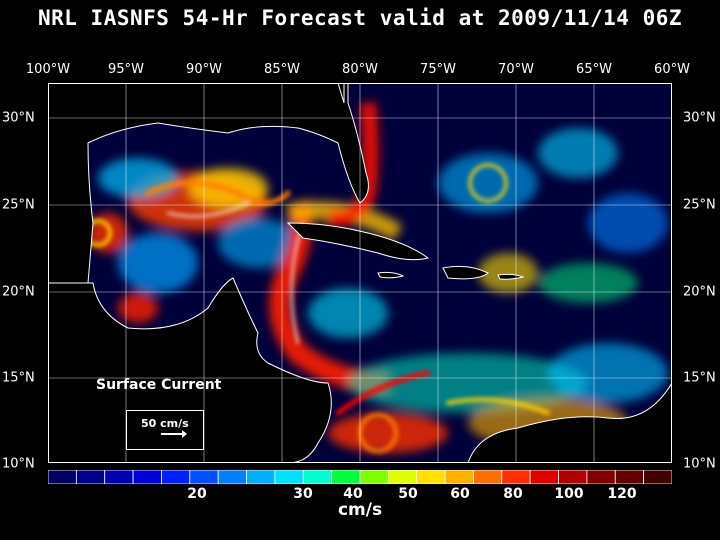 The width and height of the screenshot is (720, 540). I want to click on lon-label: 80°W, so click(360, 69).